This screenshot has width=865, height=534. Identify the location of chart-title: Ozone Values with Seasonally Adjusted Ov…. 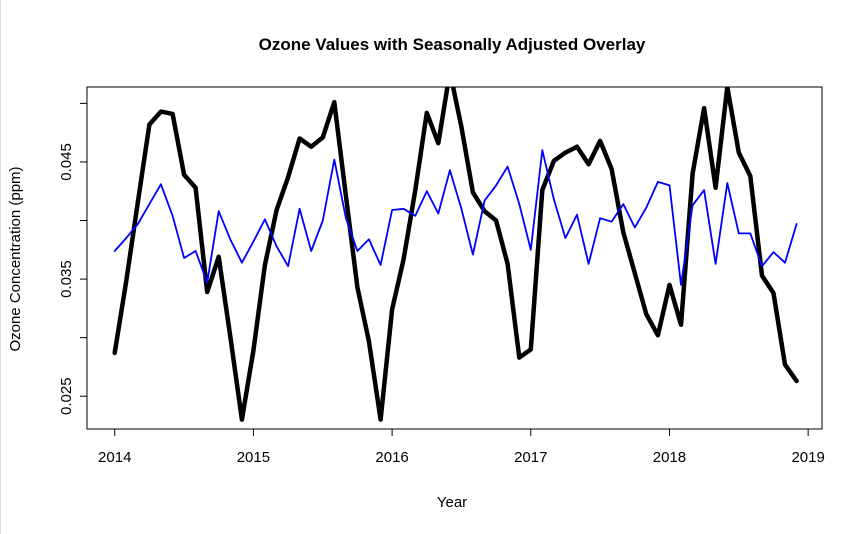
(452, 44).